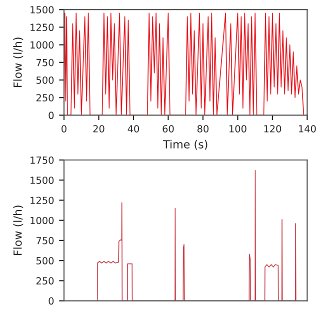 The height and width of the screenshot is (320, 320). What do you see at coordinates (98, 128) in the screenshot?
I see `x-tick-label: 20` at bounding box center [98, 128].